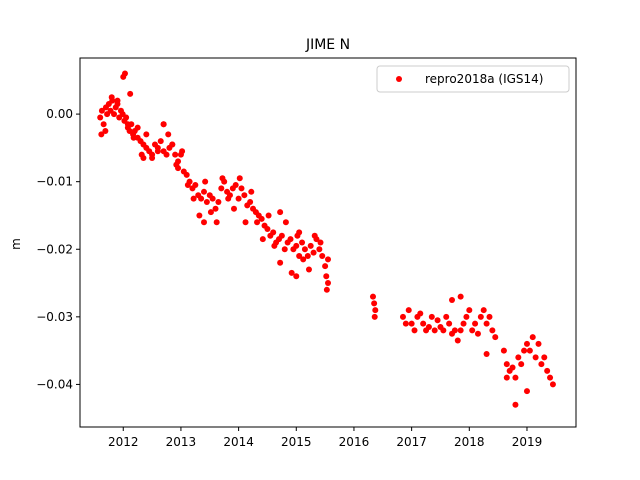 This screenshot has width=640, height=480. I want to click on legend: repro2018a (IGS14), so click(473, 79).